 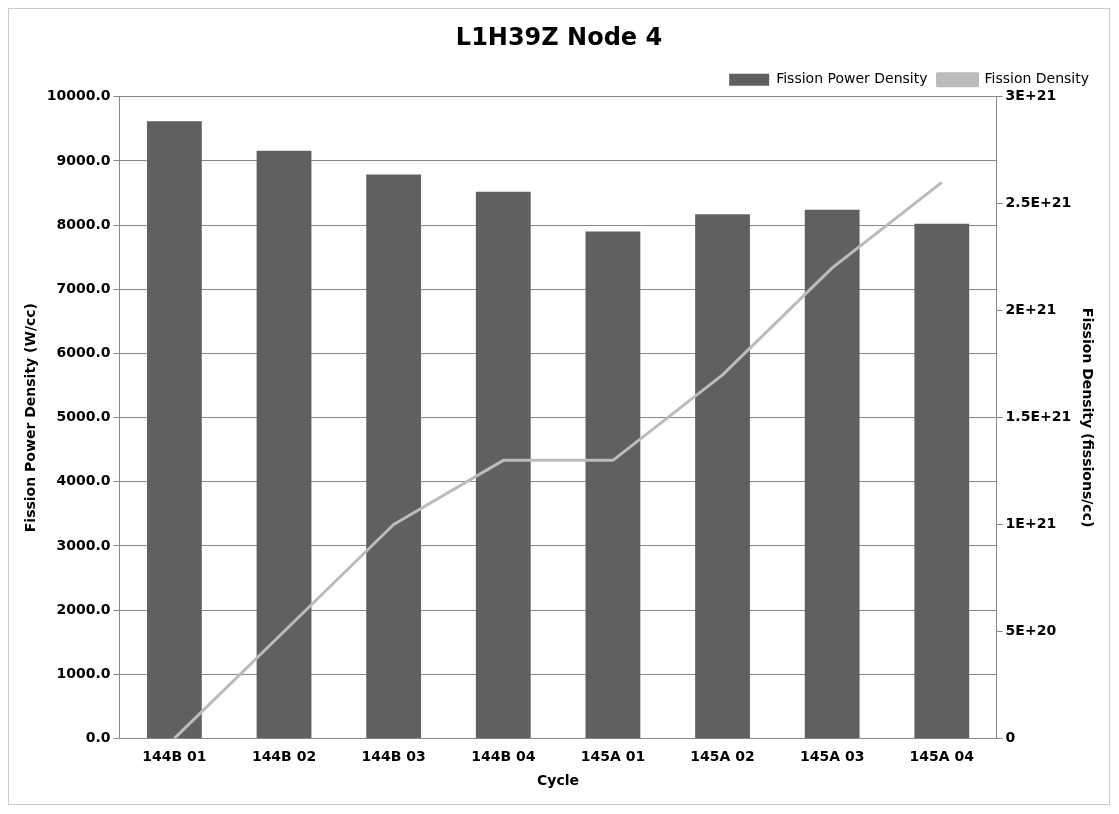 What do you see at coordinates (852, 78) in the screenshot?
I see `legend-label: Fission Power Density` at bounding box center [852, 78].